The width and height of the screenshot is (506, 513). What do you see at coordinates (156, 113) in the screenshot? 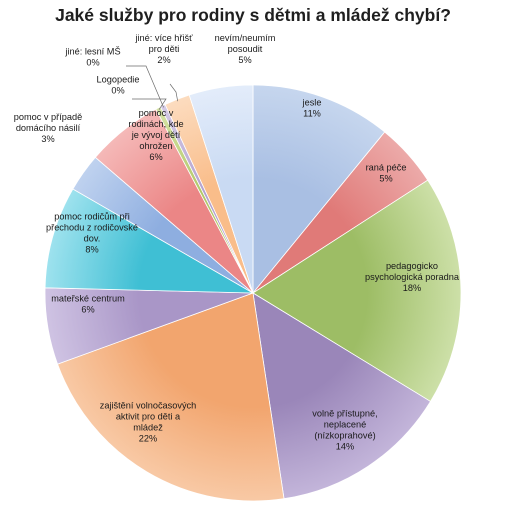
I see `slice-label-line: pomoc v` at bounding box center [156, 113].